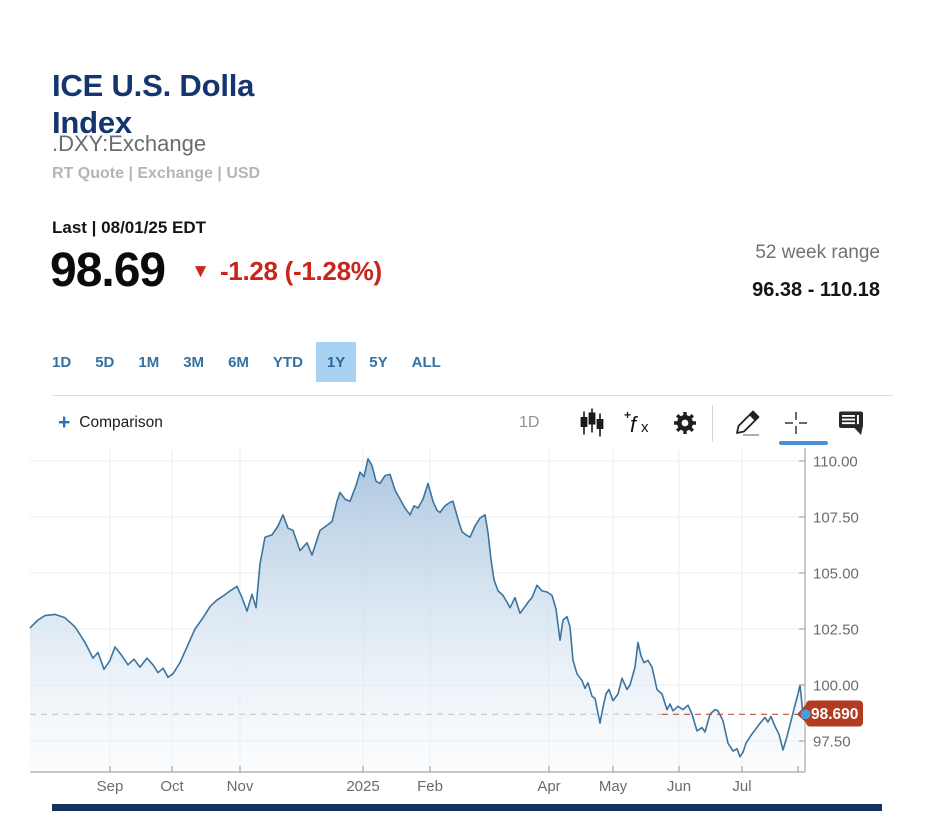 Image resolution: width=948 pixels, height=814 pixels. I want to click on chart-scrollbar, so click(467, 807).